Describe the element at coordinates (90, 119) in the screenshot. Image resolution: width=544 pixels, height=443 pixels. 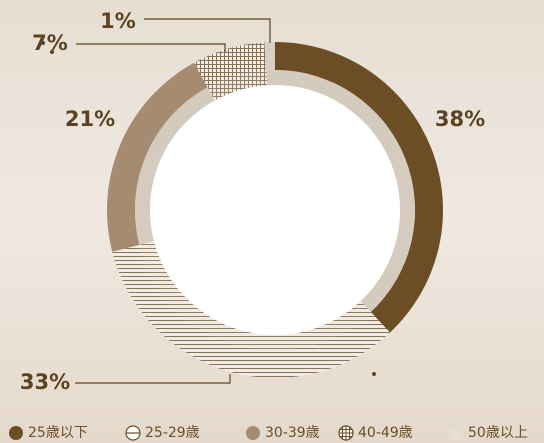
I see `value-label: 21%` at that location.